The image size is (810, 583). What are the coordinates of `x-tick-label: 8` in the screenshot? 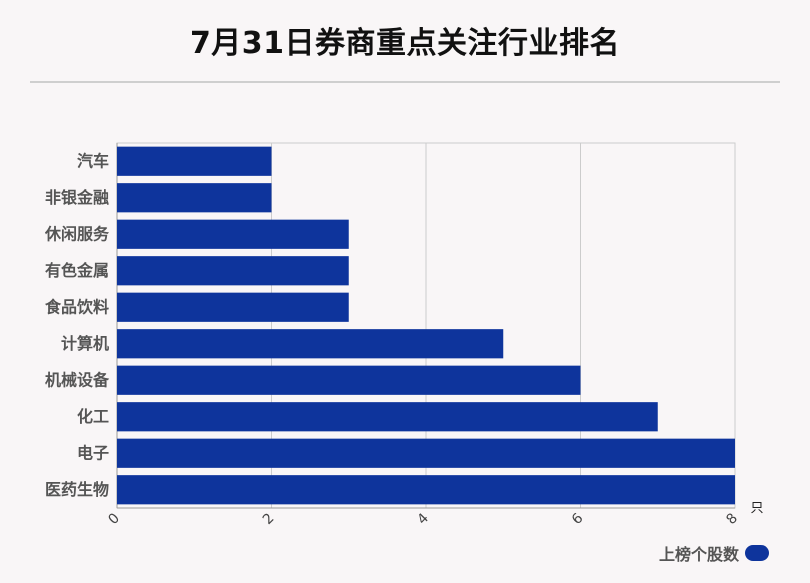 It's located at (732, 519).